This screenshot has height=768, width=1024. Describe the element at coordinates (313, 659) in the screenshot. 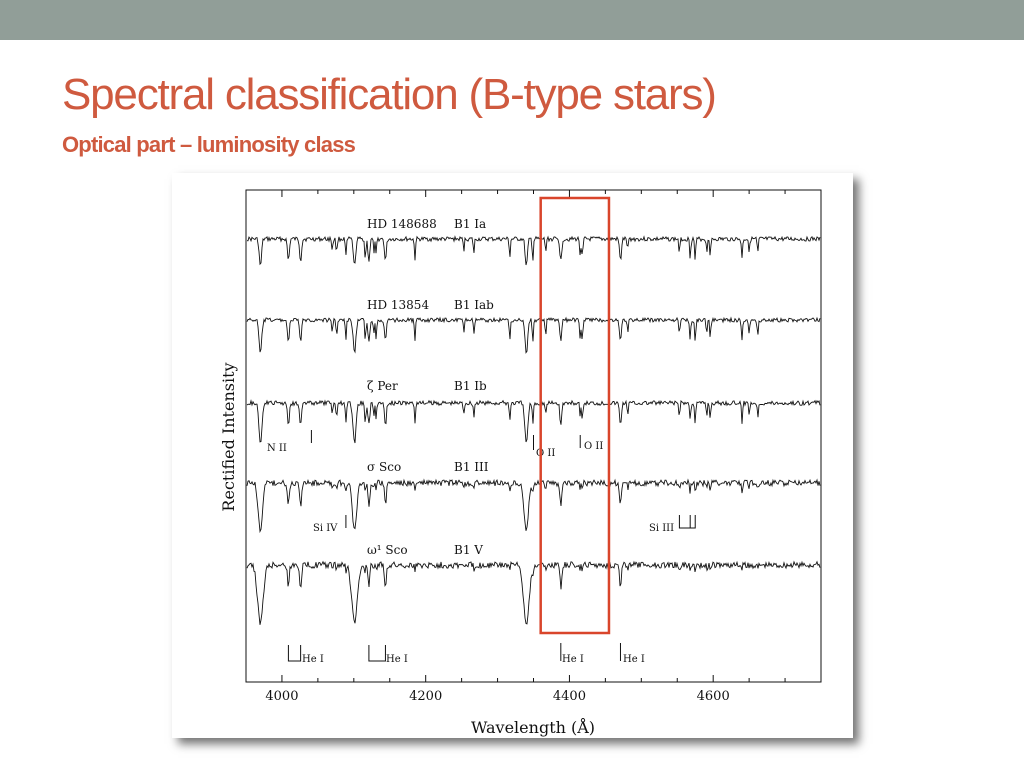

I see `label-he1-a: He I` at that location.